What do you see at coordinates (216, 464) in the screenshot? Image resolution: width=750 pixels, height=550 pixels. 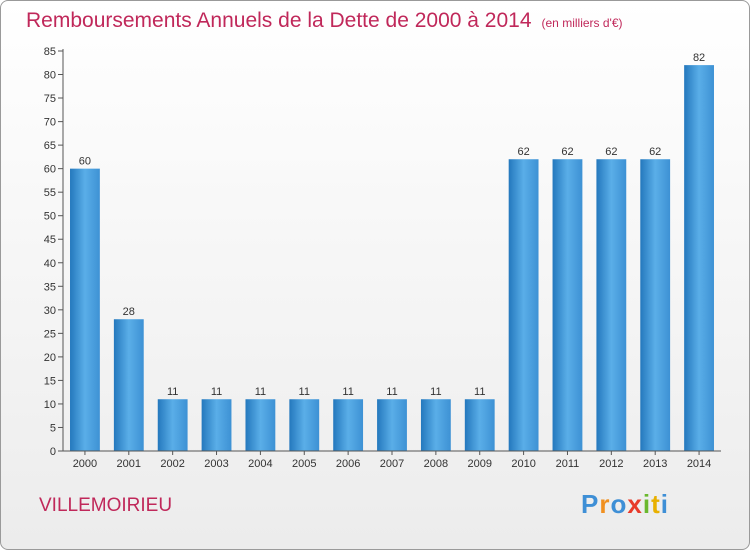 I see `x-tick-label: 2003` at bounding box center [216, 464].